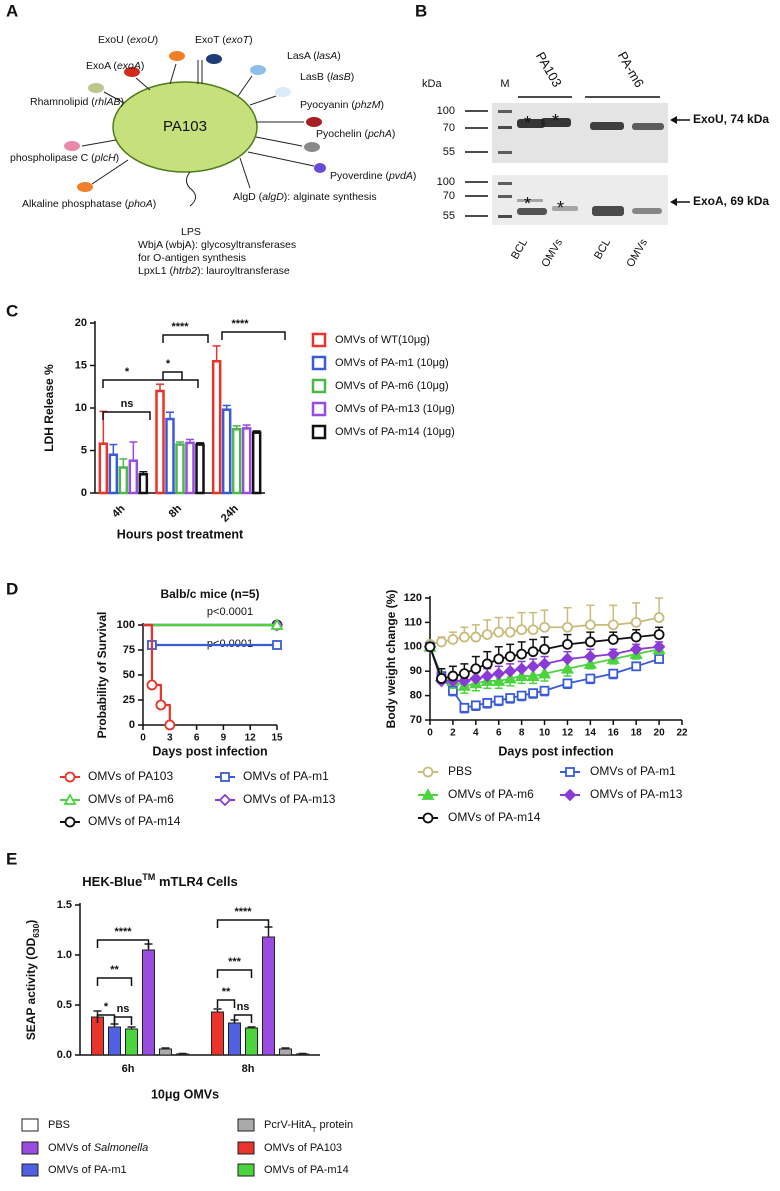  What do you see at coordinates (140, 204) in the screenshot?
I see `text-part: phoA` at bounding box center [140, 204].